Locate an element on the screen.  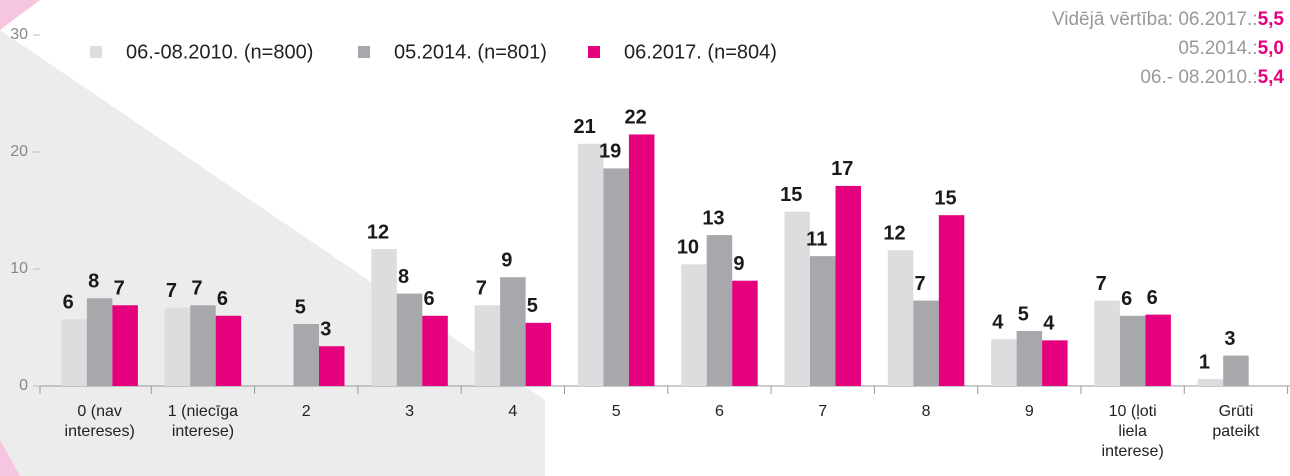
x-tick-label: 7 is located at coordinates (823, 411).